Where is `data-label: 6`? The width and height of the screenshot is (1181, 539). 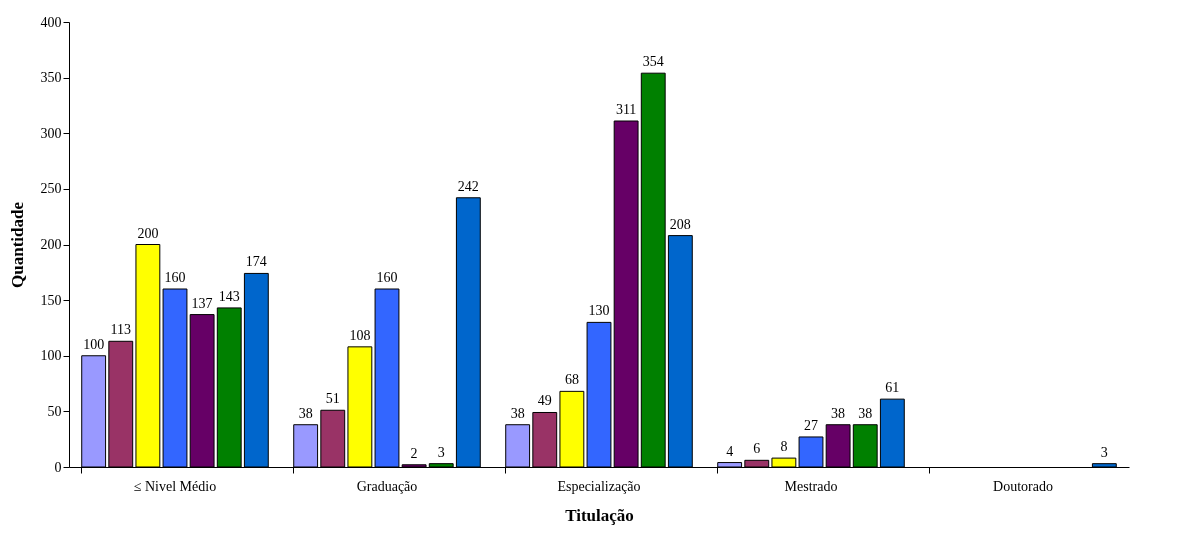 data-label: 6 is located at coordinates (757, 449).